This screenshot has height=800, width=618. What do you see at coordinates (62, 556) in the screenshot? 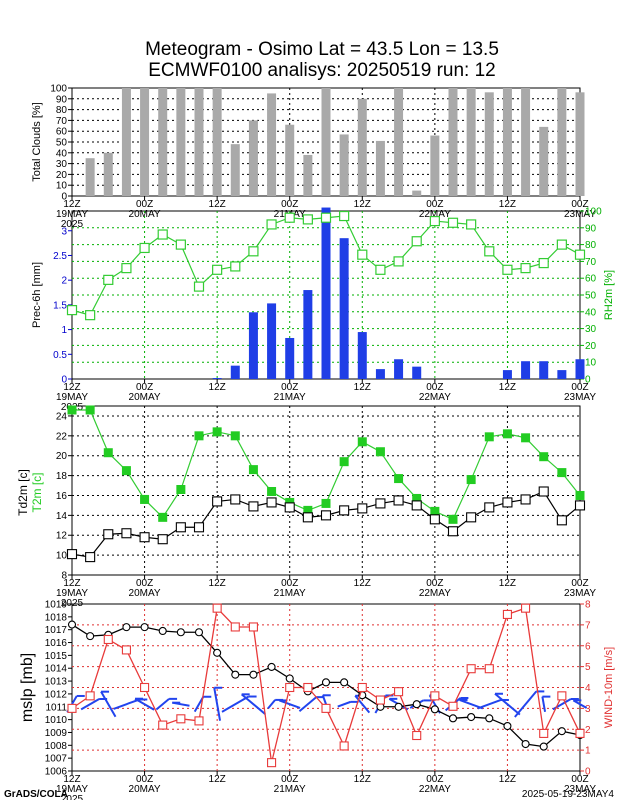
I see `y-tick-label: 10` at bounding box center [62, 556].